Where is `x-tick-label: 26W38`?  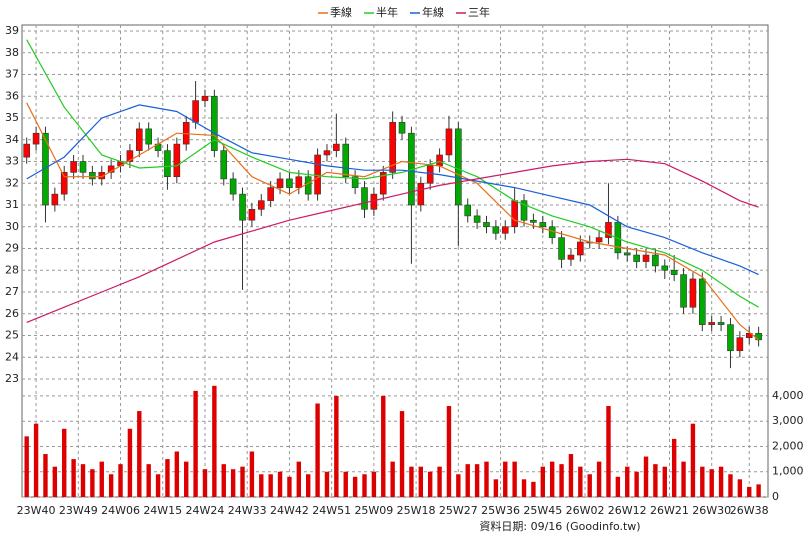 x-tick-label: 26W38 is located at coordinates (749, 510).